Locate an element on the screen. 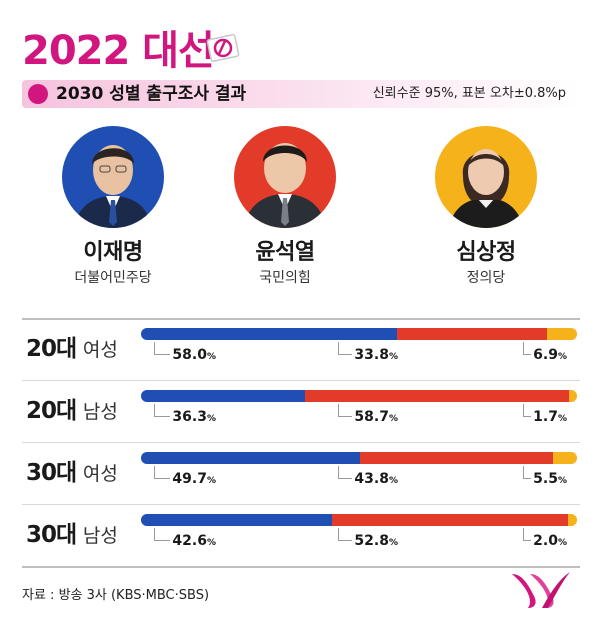 This screenshot has width=600, height=622. candidate-party-3: 정의당 is located at coordinates (486, 278).